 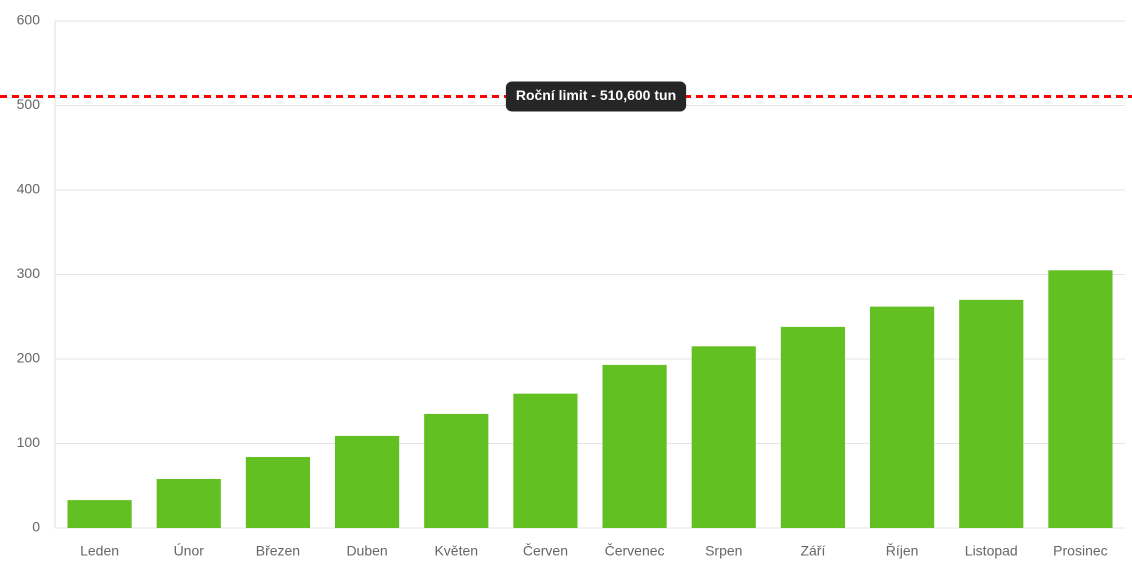 What do you see at coordinates (545, 551) in the screenshot?
I see `x-tick-label: Červen` at bounding box center [545, 551].